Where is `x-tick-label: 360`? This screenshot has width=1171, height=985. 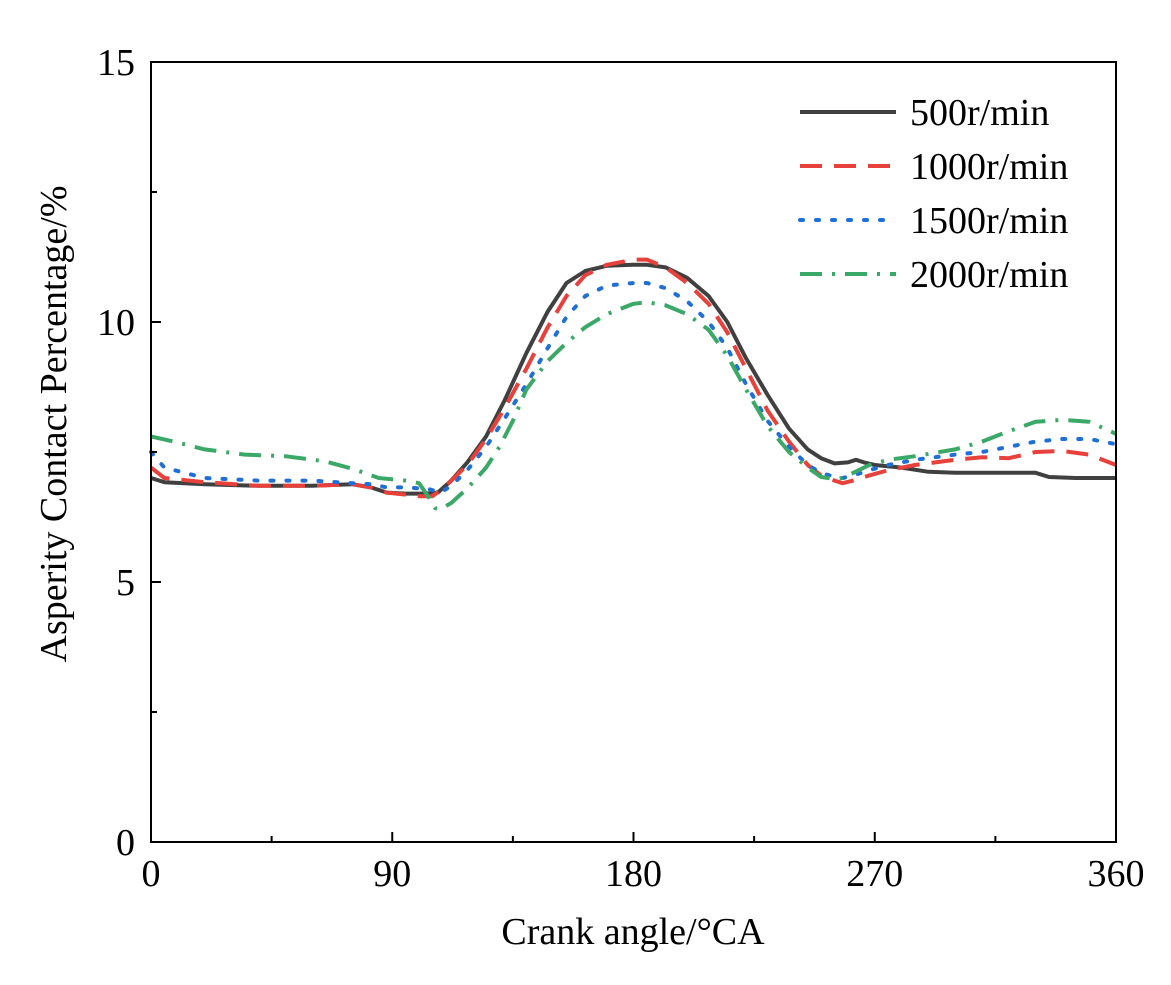 x-tick-label: 360 is located at coordinates (1116, 874).